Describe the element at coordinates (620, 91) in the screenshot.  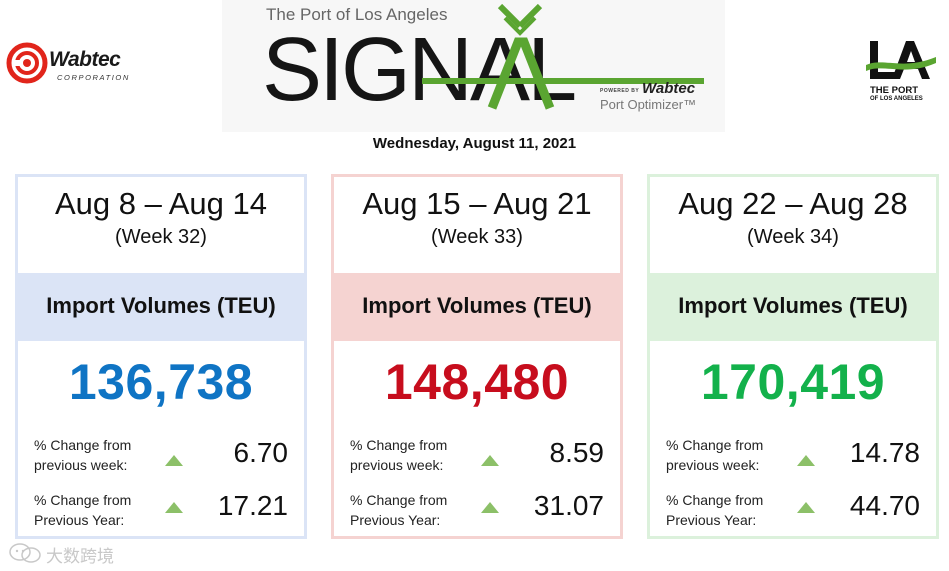
I see `banner-powered-by: POWERED BY` at that location.